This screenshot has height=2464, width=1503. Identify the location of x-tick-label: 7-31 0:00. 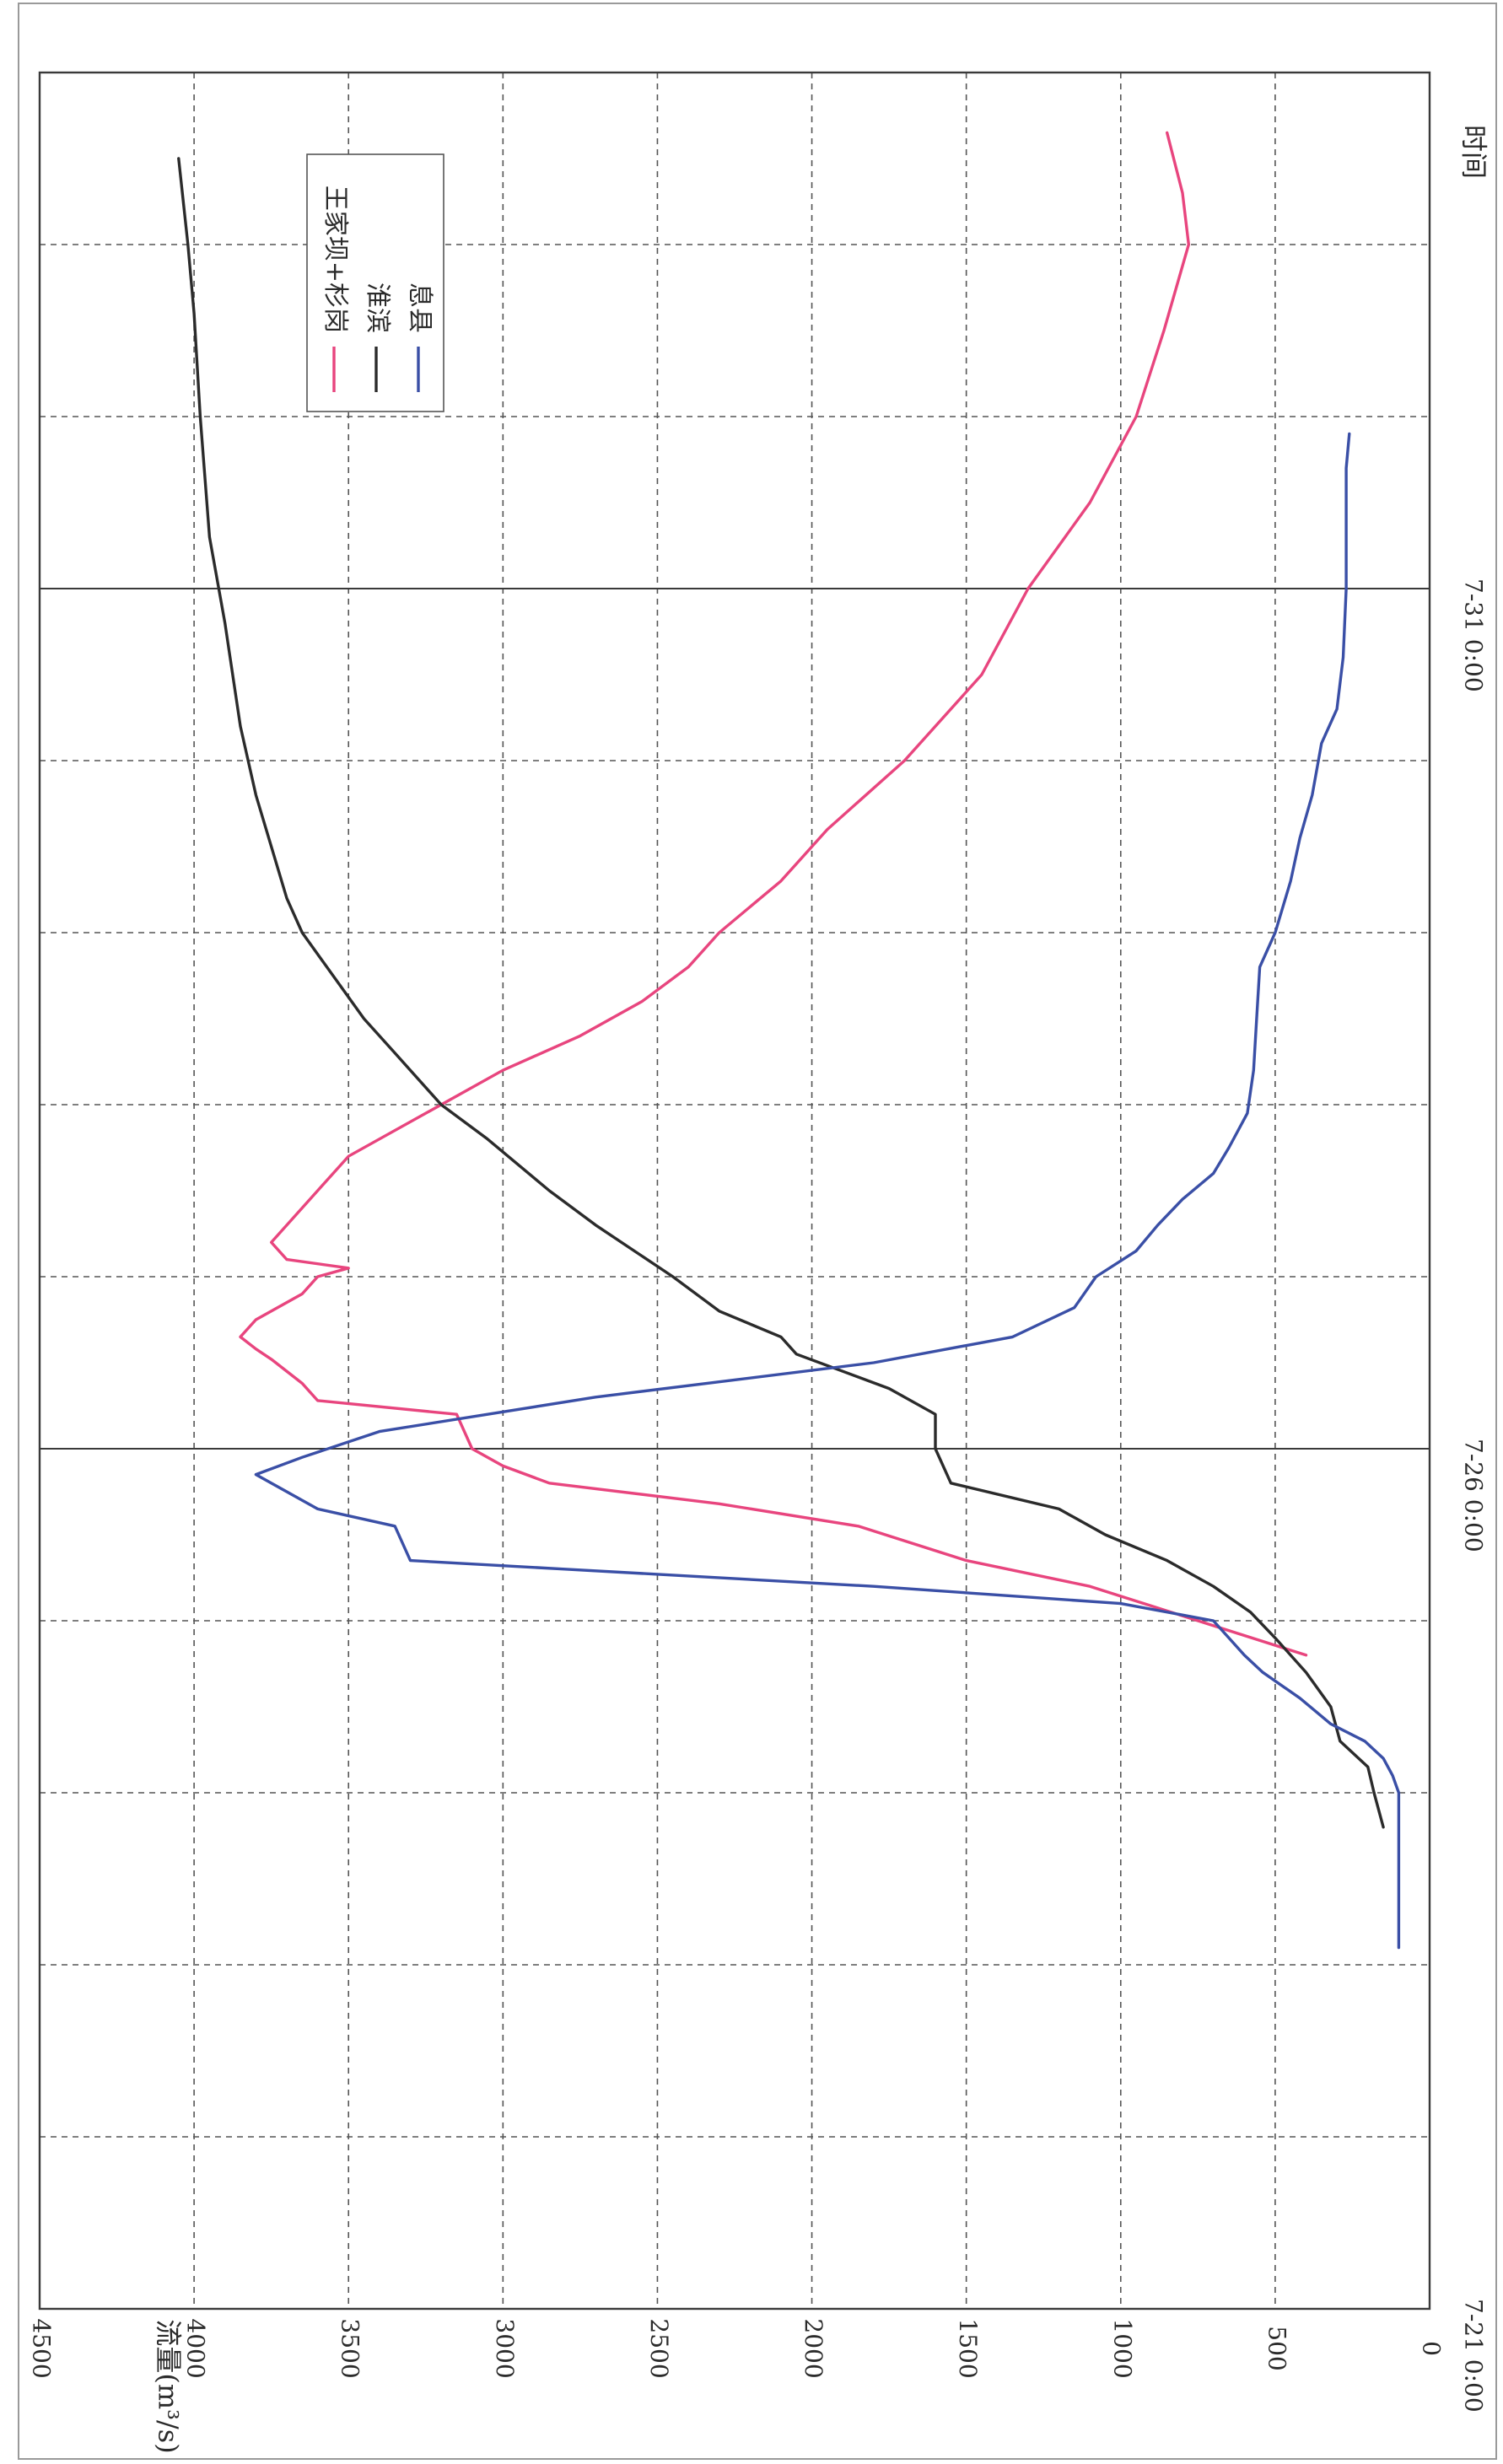
(1474, 635).